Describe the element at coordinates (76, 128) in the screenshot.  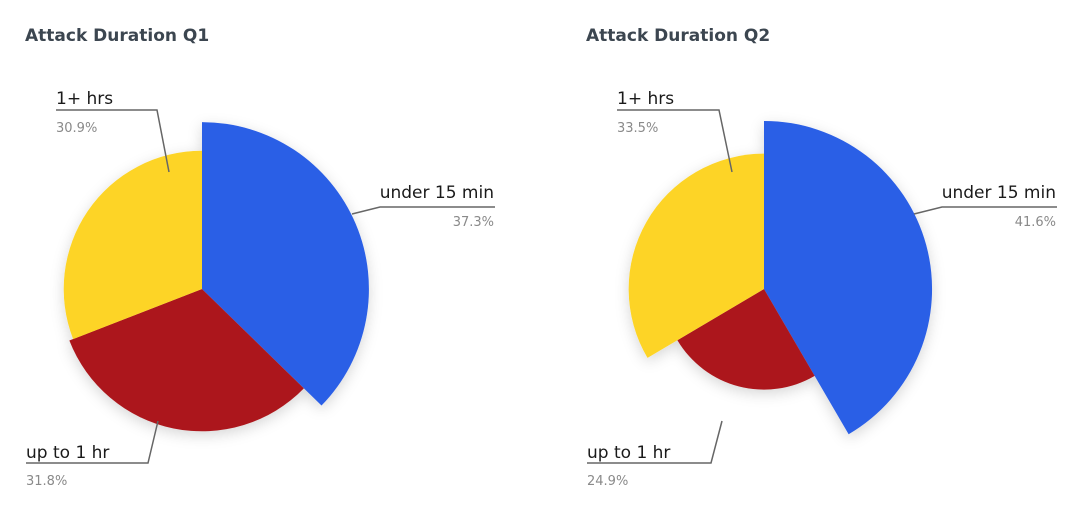
I see `slice-percent-1-plus-hrs-q1: 30.9%` at that location.